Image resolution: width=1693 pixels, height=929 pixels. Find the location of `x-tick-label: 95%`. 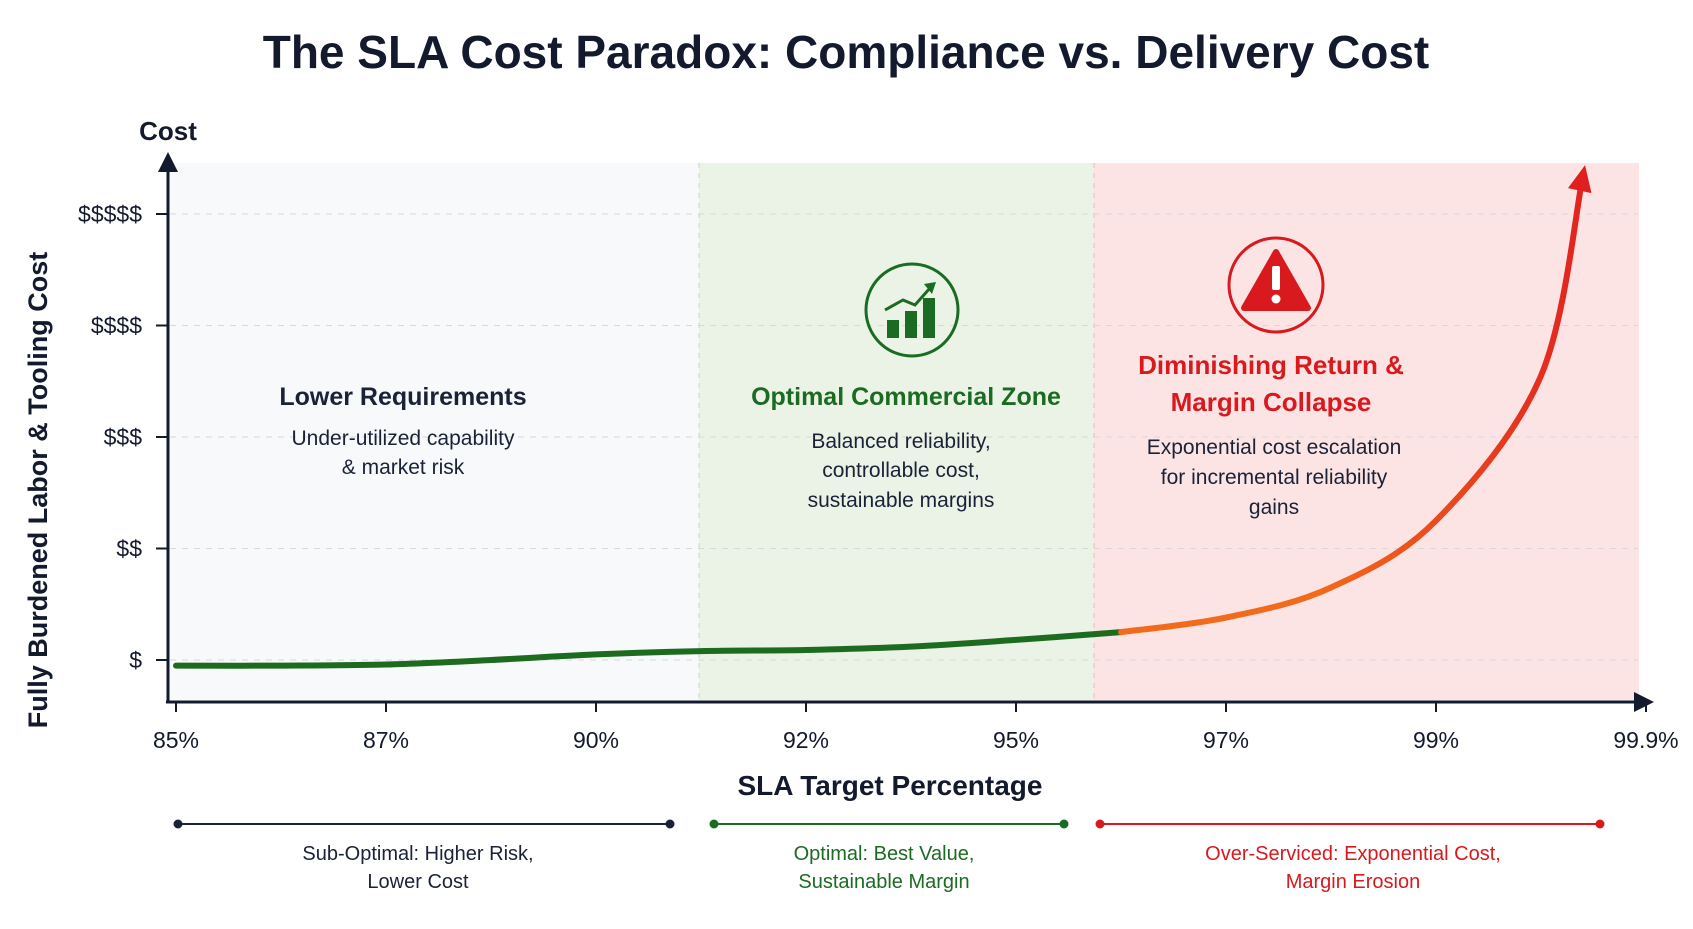

x-tick-label: 95% is located at coordinates (1016, 740).